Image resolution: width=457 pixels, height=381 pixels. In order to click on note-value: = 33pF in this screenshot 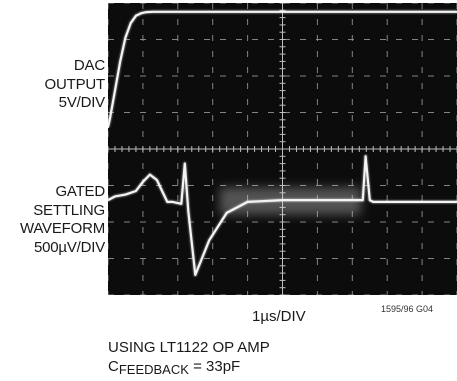, I will do `click(214, 366)`.